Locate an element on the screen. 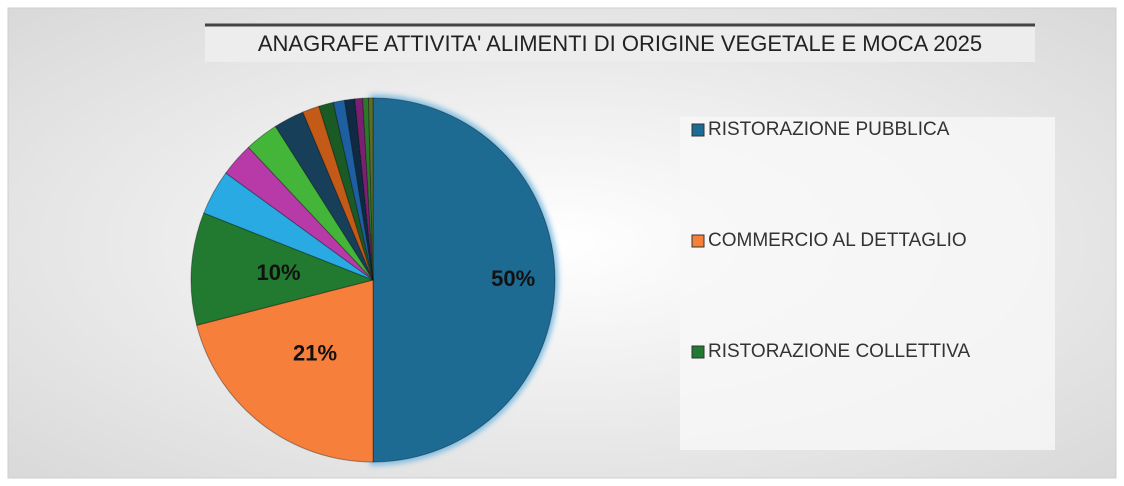  legend-label: COMMERCIO AL DETTAGLIO is located at coordinates (837, 240).